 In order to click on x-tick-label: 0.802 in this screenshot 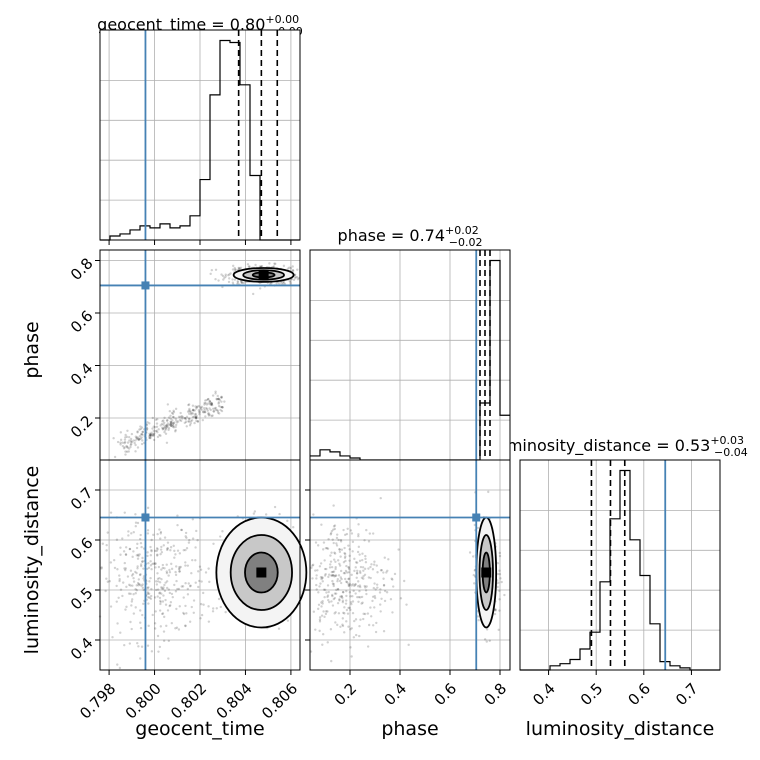, I will do `click(188, 701)`.